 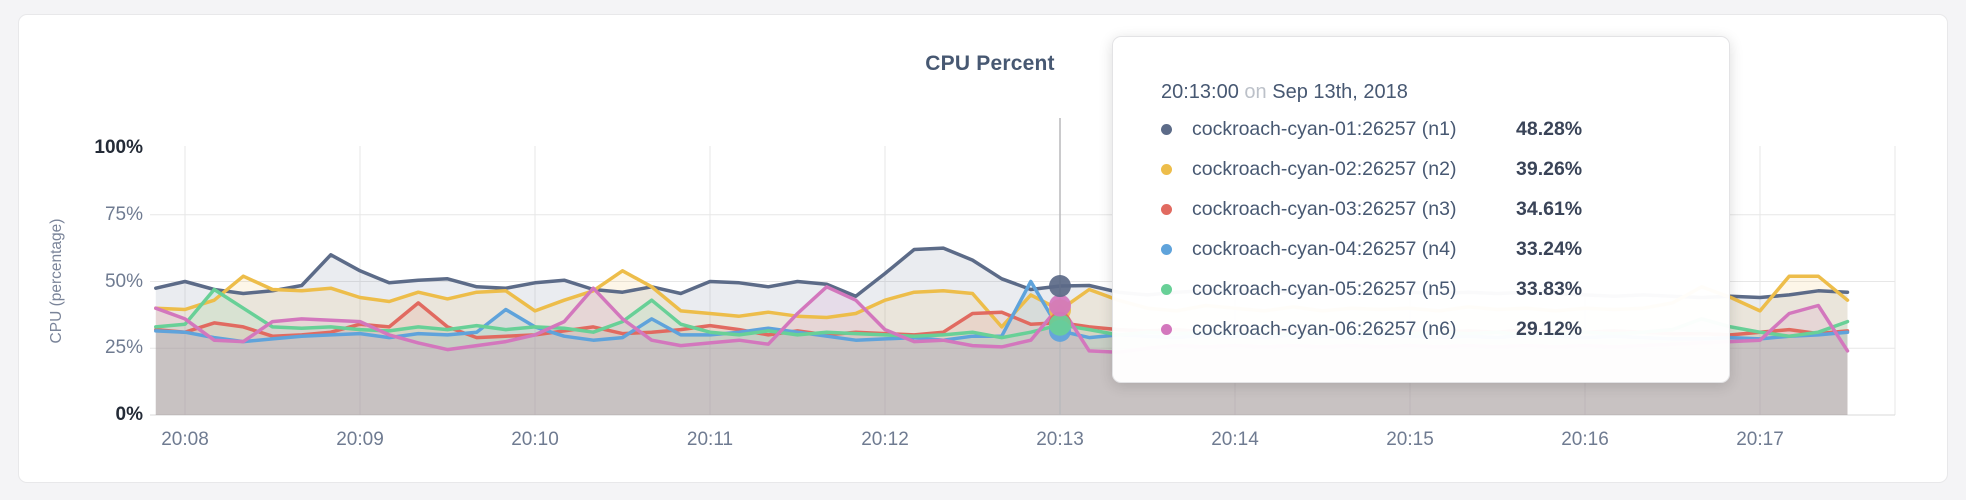 I want to click on tooltip-row: cockroach-cyan-03:26257 (n3) 34.61%, so click(x=1445, y=209).